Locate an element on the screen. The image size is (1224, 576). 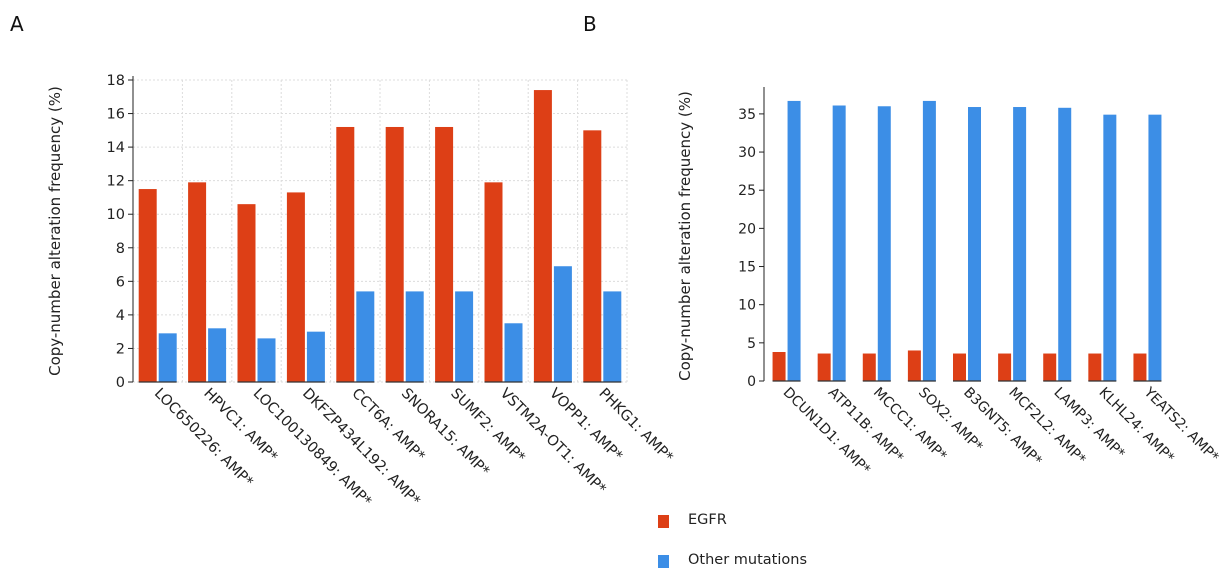
legend-label-other: Other mutations is located at coordinates (747, 560).